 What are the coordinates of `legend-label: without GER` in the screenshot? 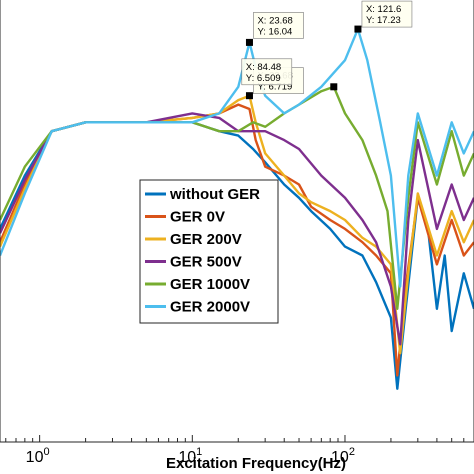 It's located at (214, 194).